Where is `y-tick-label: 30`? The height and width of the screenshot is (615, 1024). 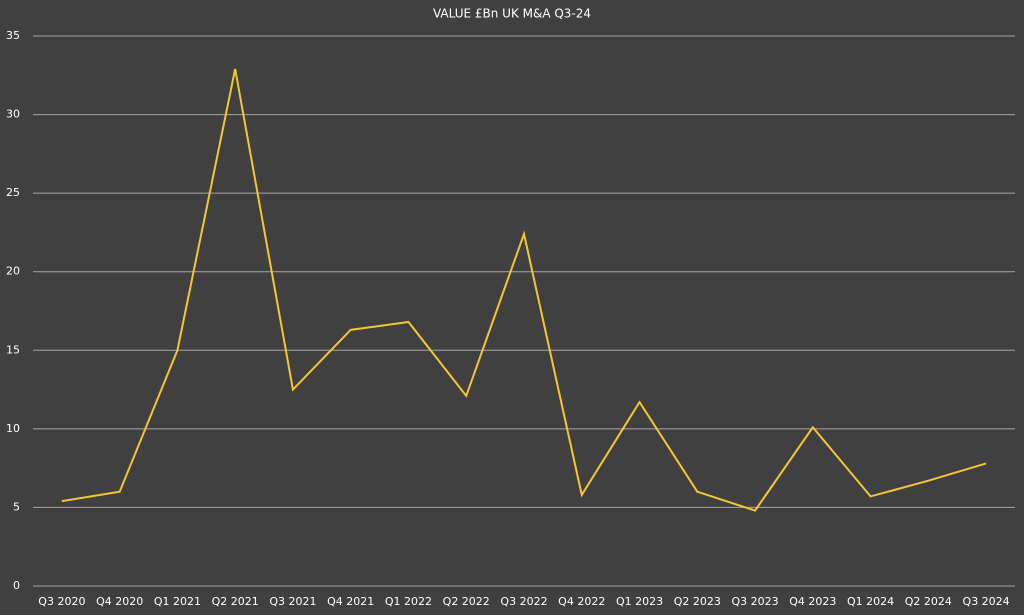 y-tick-label: 30 is located at coordinates (13, 114).